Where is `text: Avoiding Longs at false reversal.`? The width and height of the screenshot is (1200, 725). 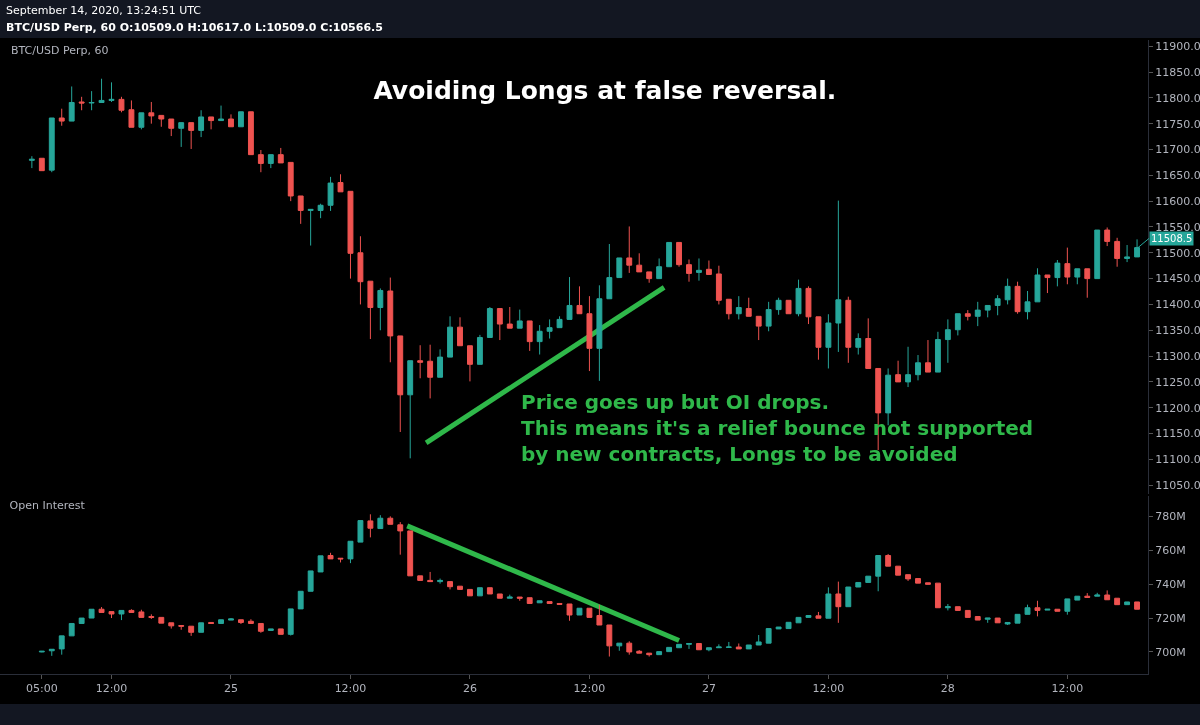 text: Avoiding Longs at false reversal. is located at coordinates (605, 90).